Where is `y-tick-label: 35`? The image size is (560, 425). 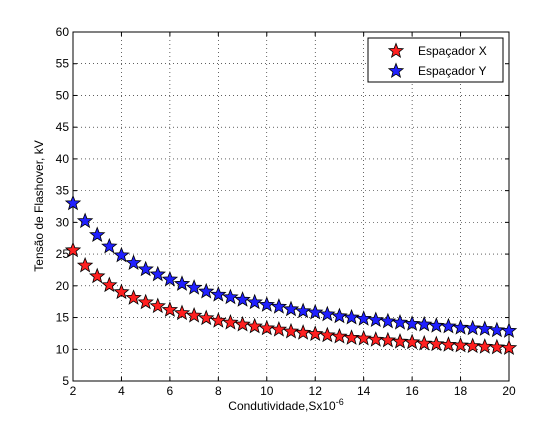 y-tick-label: 35 is located at coordinates (63, 191).